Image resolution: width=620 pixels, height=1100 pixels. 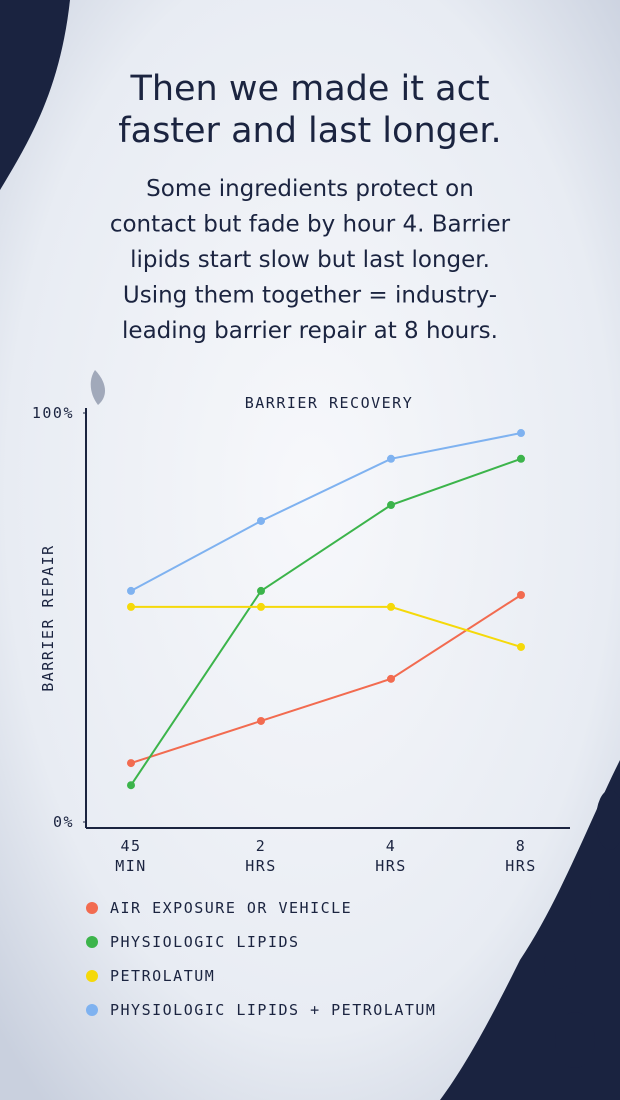 What do you see at coordinates (261, 846) in the screenshot?
I see `x-tick-label: 2` at bounding box center [261, 846].